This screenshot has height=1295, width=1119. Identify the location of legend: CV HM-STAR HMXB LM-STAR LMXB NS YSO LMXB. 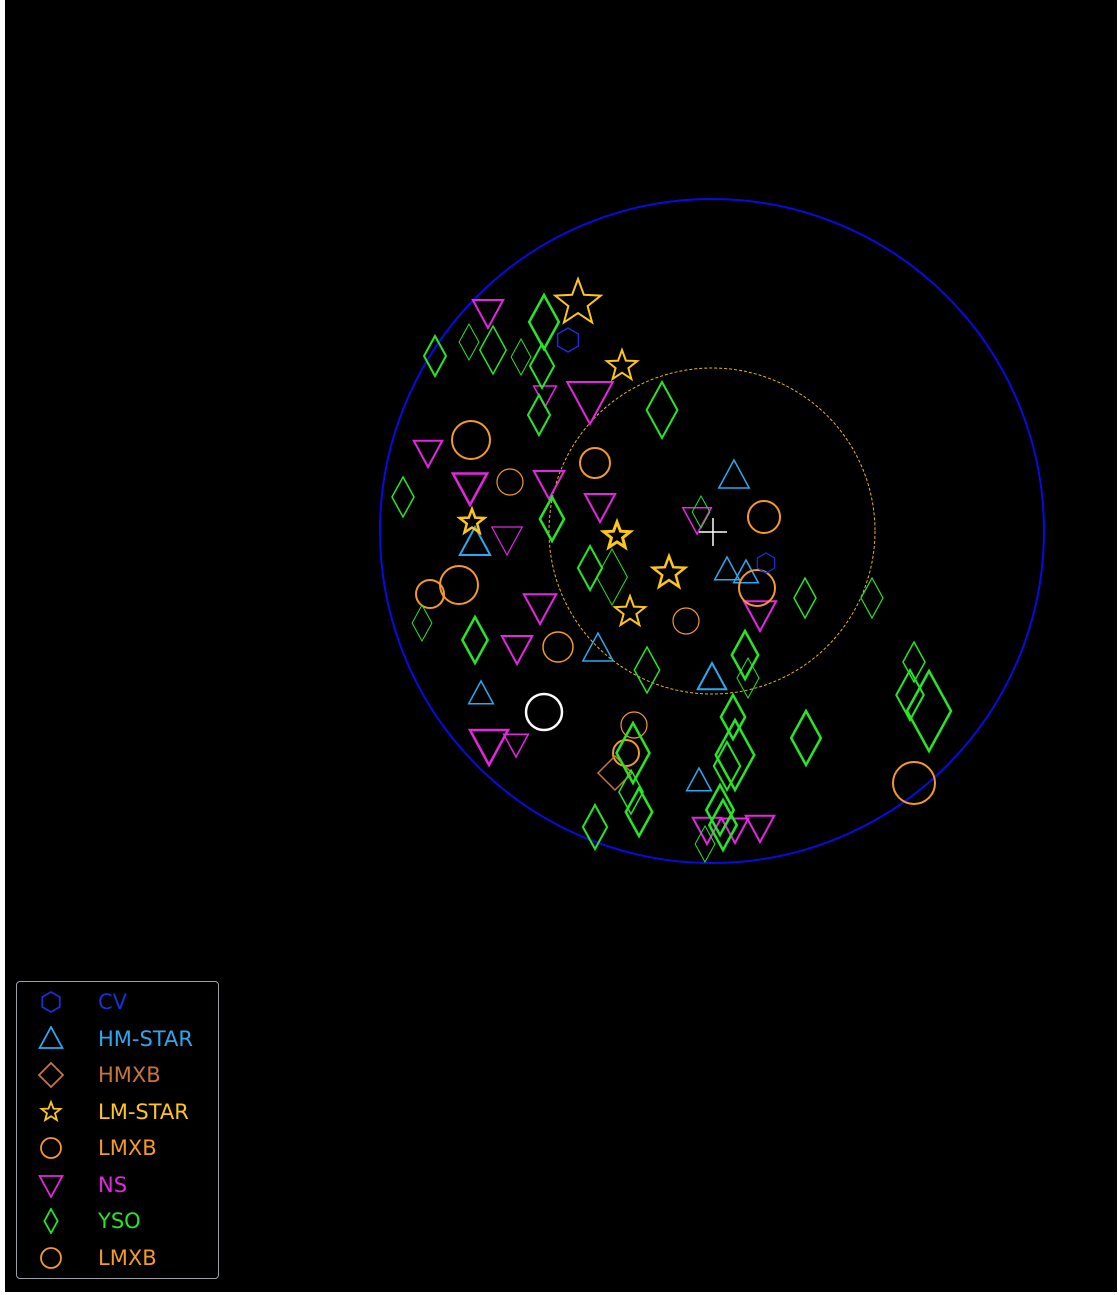
(117, 1130).